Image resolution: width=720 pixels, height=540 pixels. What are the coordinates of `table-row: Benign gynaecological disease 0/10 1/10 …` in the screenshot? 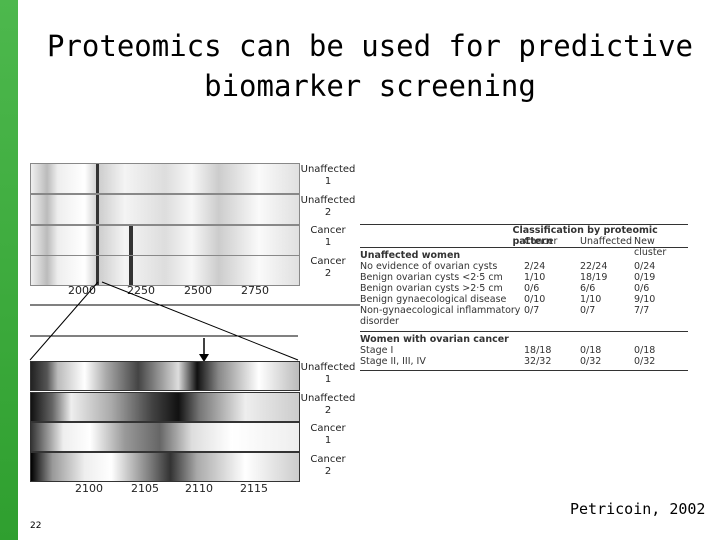 It's located at (524, 299).